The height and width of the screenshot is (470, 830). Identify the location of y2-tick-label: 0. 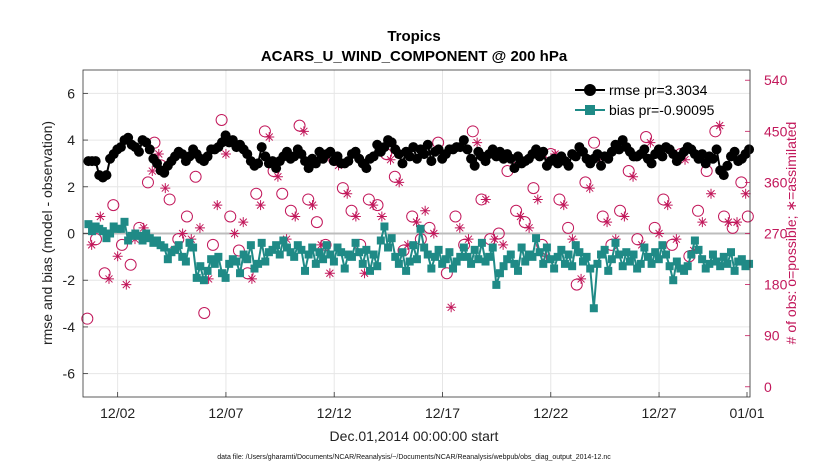
(768, 387).